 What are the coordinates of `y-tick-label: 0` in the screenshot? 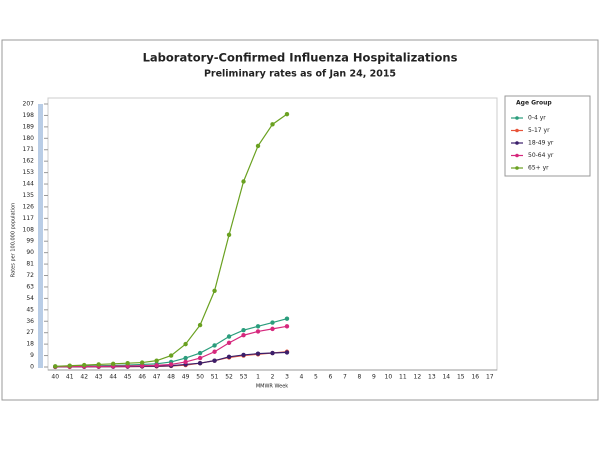 It's located at (32, 367).